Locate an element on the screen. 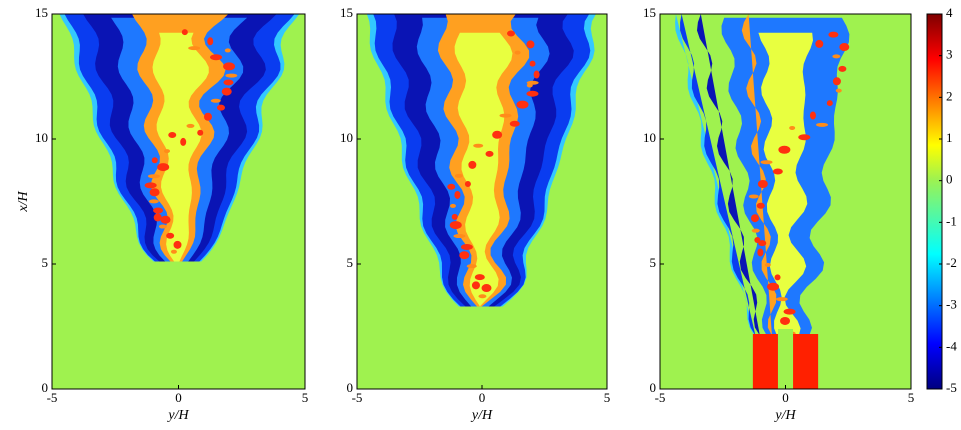 The height and width of the screenshot is (430, 961). colorbar-tick-label: -1 is located at coordinates (951, 220).